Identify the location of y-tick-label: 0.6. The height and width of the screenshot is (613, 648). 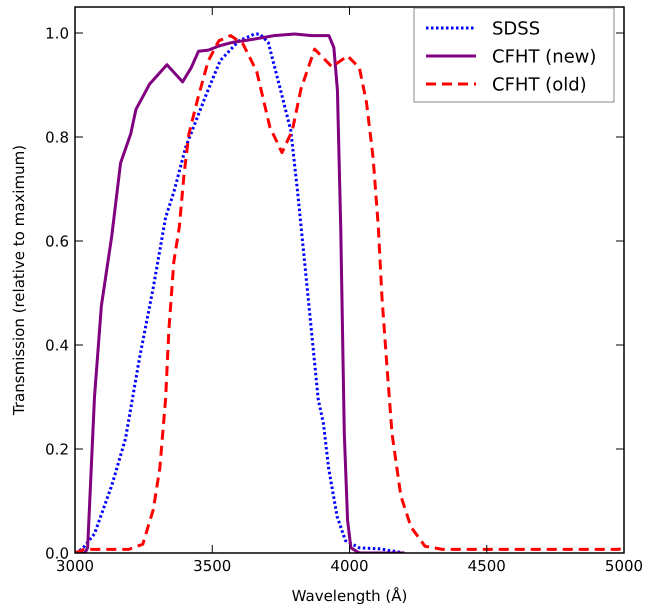
(57, 241).